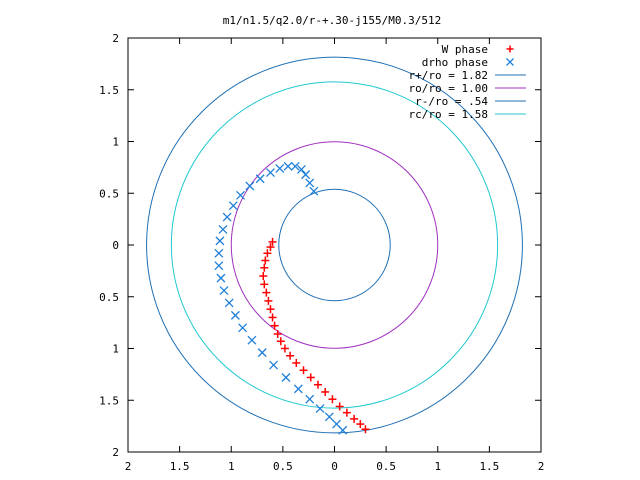 This screenshot has height=480, width=640. What do you see at coordinates (115, 142) in the screenshot?
I see `y-tick-label-2: 1` at bounding box center [115, 142].